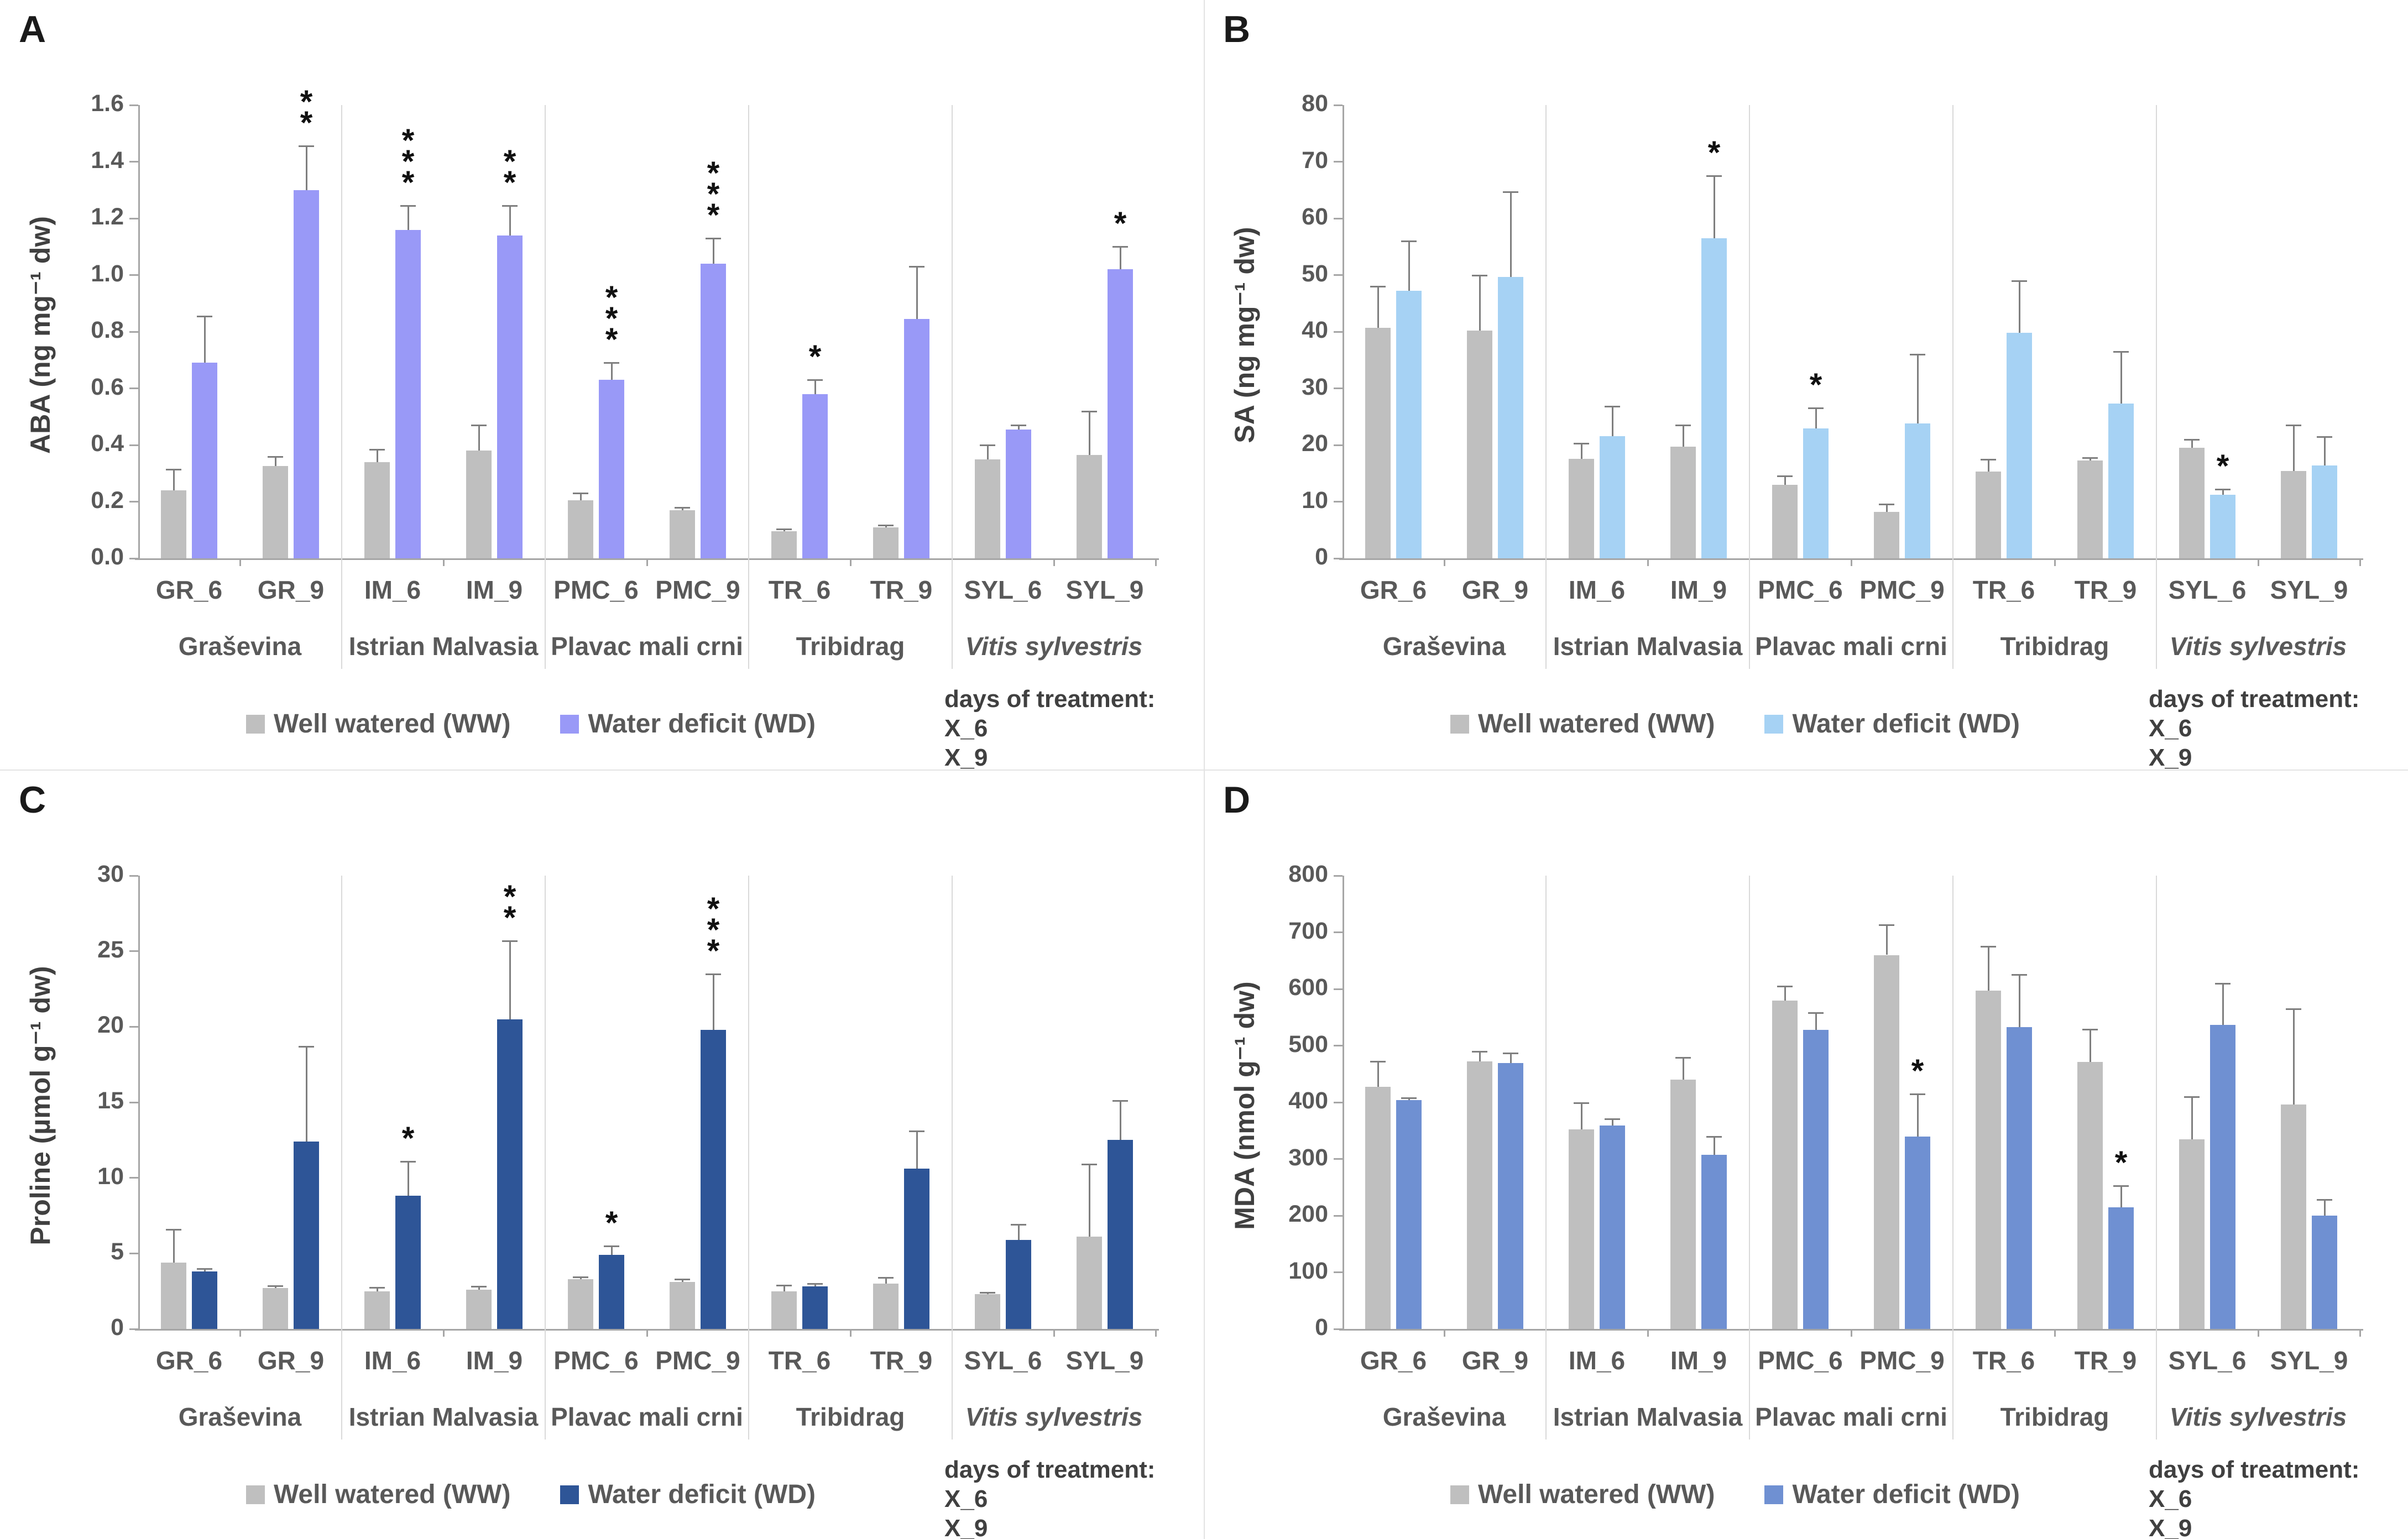 The width and height of the screenshot is (2408, 1539). I want to click on category-label: IM_9, so click(494, 589).